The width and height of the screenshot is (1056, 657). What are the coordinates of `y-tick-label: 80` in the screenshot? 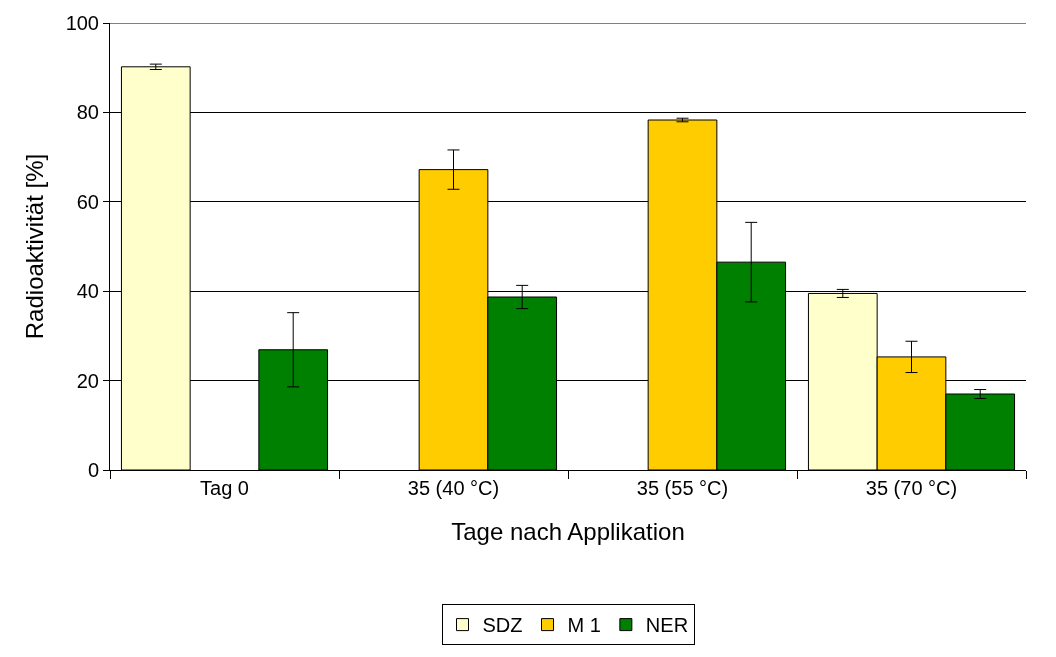 It's located at (87, 112).